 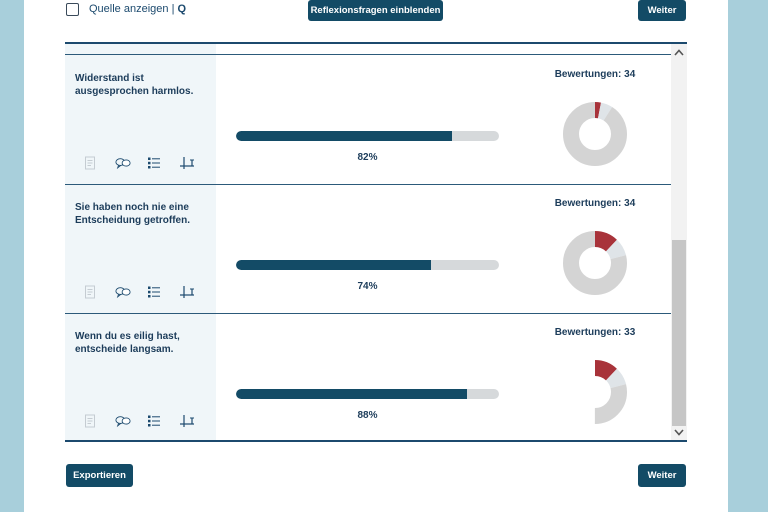 What do you see at coordinates (679, 432) in the screenshot?
I see `scroll-down-arrow-icon` at bounding box center [679, 432].